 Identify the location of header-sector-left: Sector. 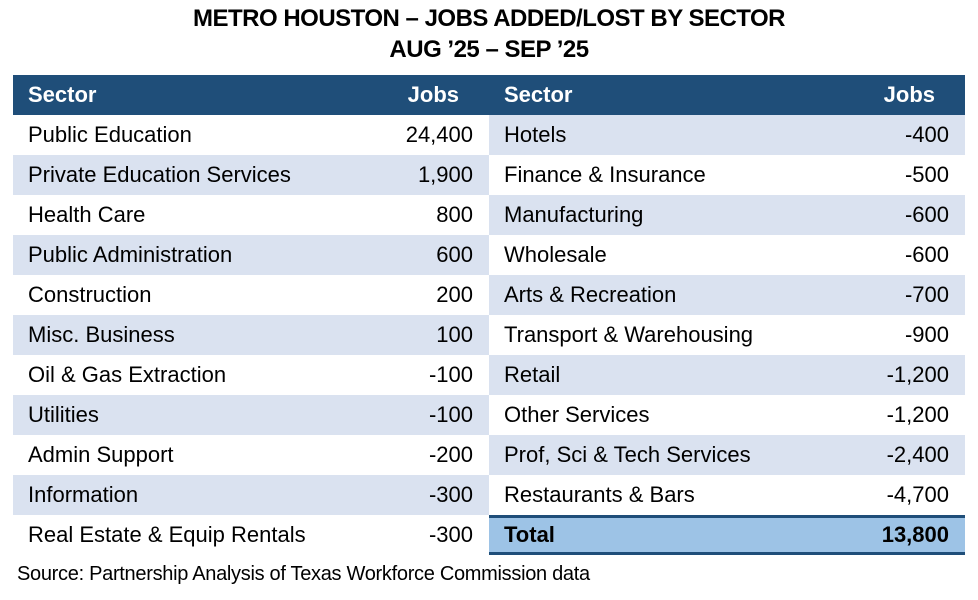
(62, 94).